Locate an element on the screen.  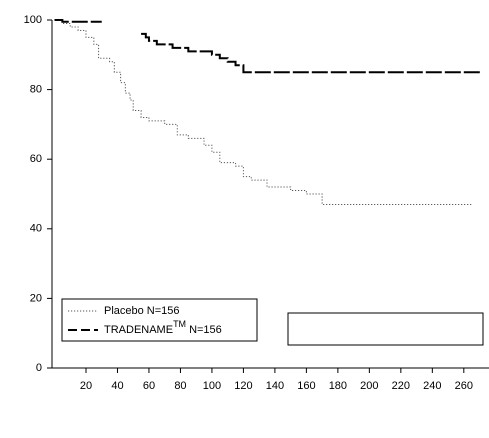
y-tick-label: 100 is located at coordinates (33, 20).